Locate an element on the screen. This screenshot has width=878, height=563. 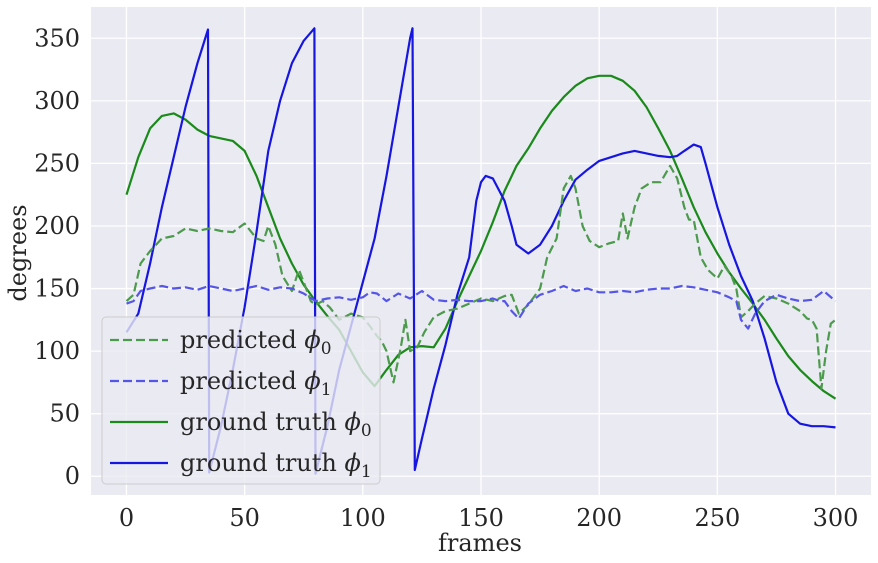
x-axis-label: frames is located at coordinates (480, 543).